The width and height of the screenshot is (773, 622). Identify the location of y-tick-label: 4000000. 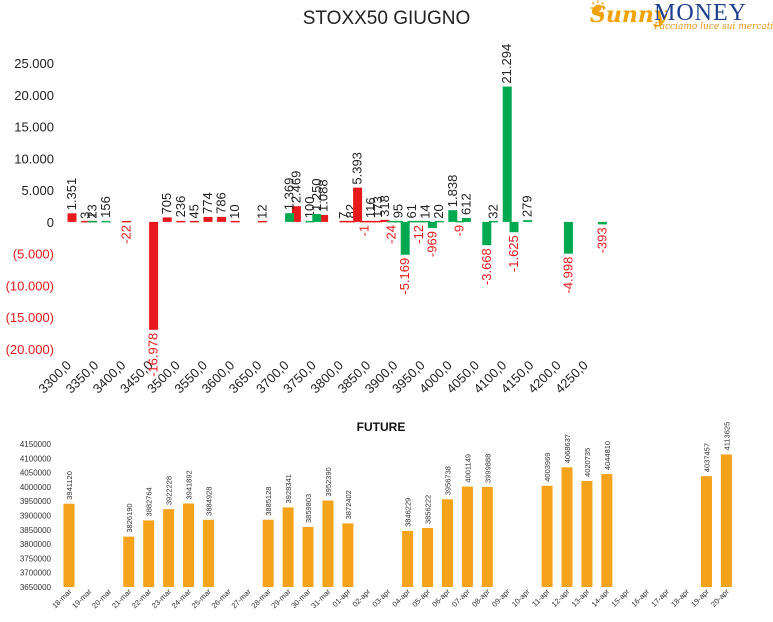
(36, 487).